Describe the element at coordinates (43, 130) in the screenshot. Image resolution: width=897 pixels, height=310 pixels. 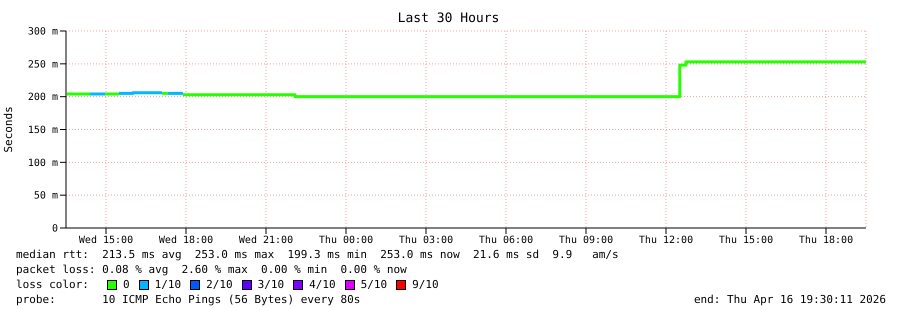
I see `y-tick-label: 150 m` at that location.